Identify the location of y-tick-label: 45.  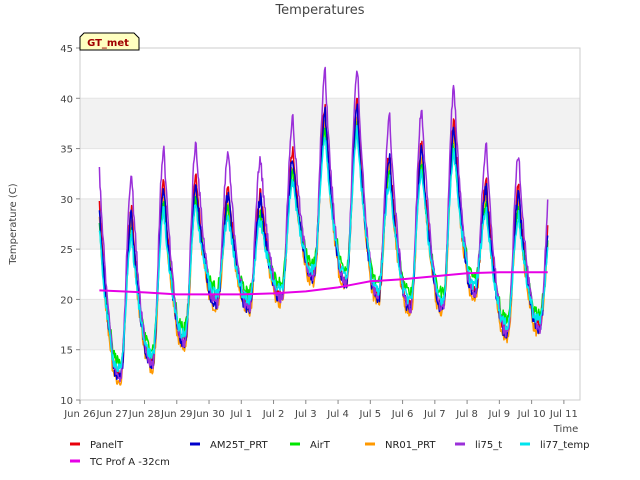
(66, 49).